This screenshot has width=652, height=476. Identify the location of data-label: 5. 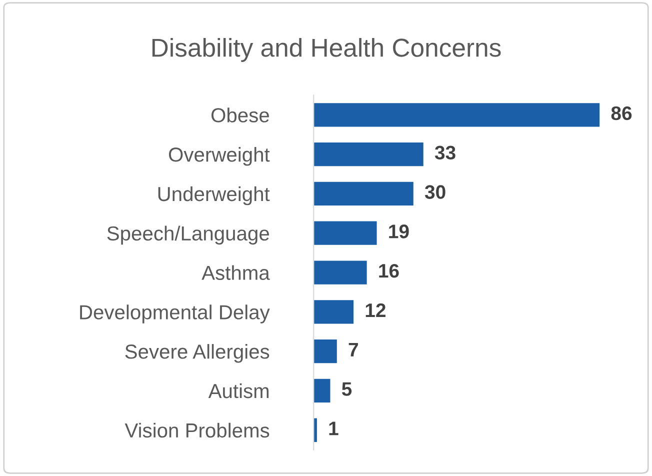
(347, 389).